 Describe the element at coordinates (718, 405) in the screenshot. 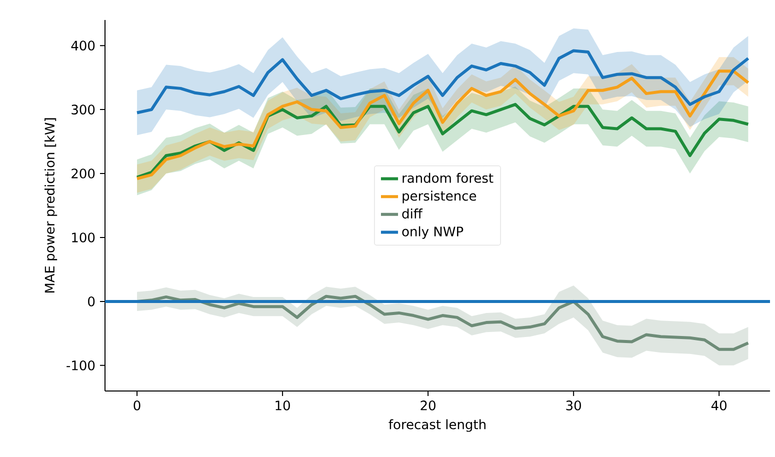

I see `x-tick-label: 40` at that location.